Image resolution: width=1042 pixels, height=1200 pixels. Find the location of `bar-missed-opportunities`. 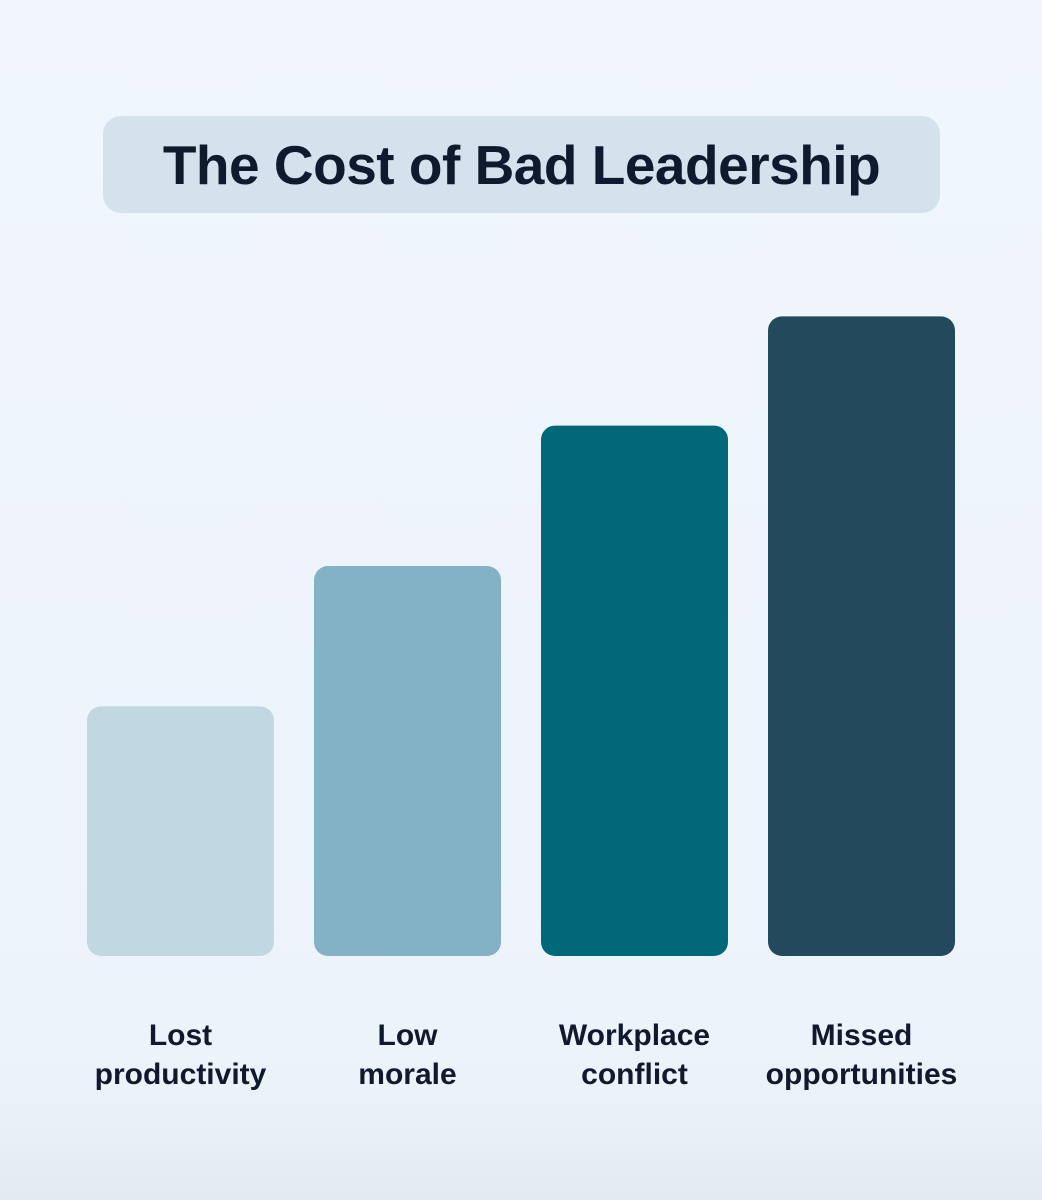

bar-missed-opportunities is located at coordinates (861, 636).